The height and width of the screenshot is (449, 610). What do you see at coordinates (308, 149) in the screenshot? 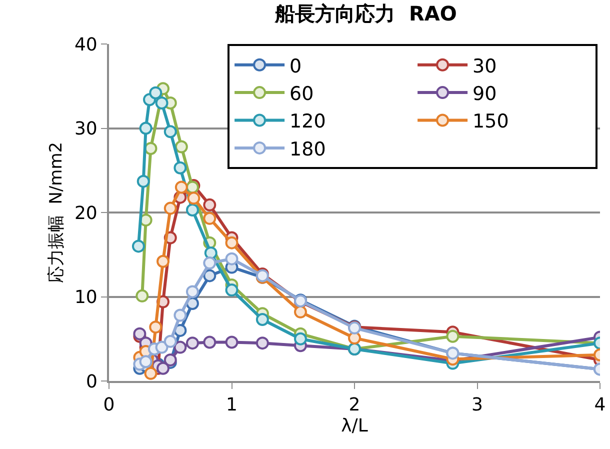
I see `legend-label: 180` at bounding box center [308, 149].